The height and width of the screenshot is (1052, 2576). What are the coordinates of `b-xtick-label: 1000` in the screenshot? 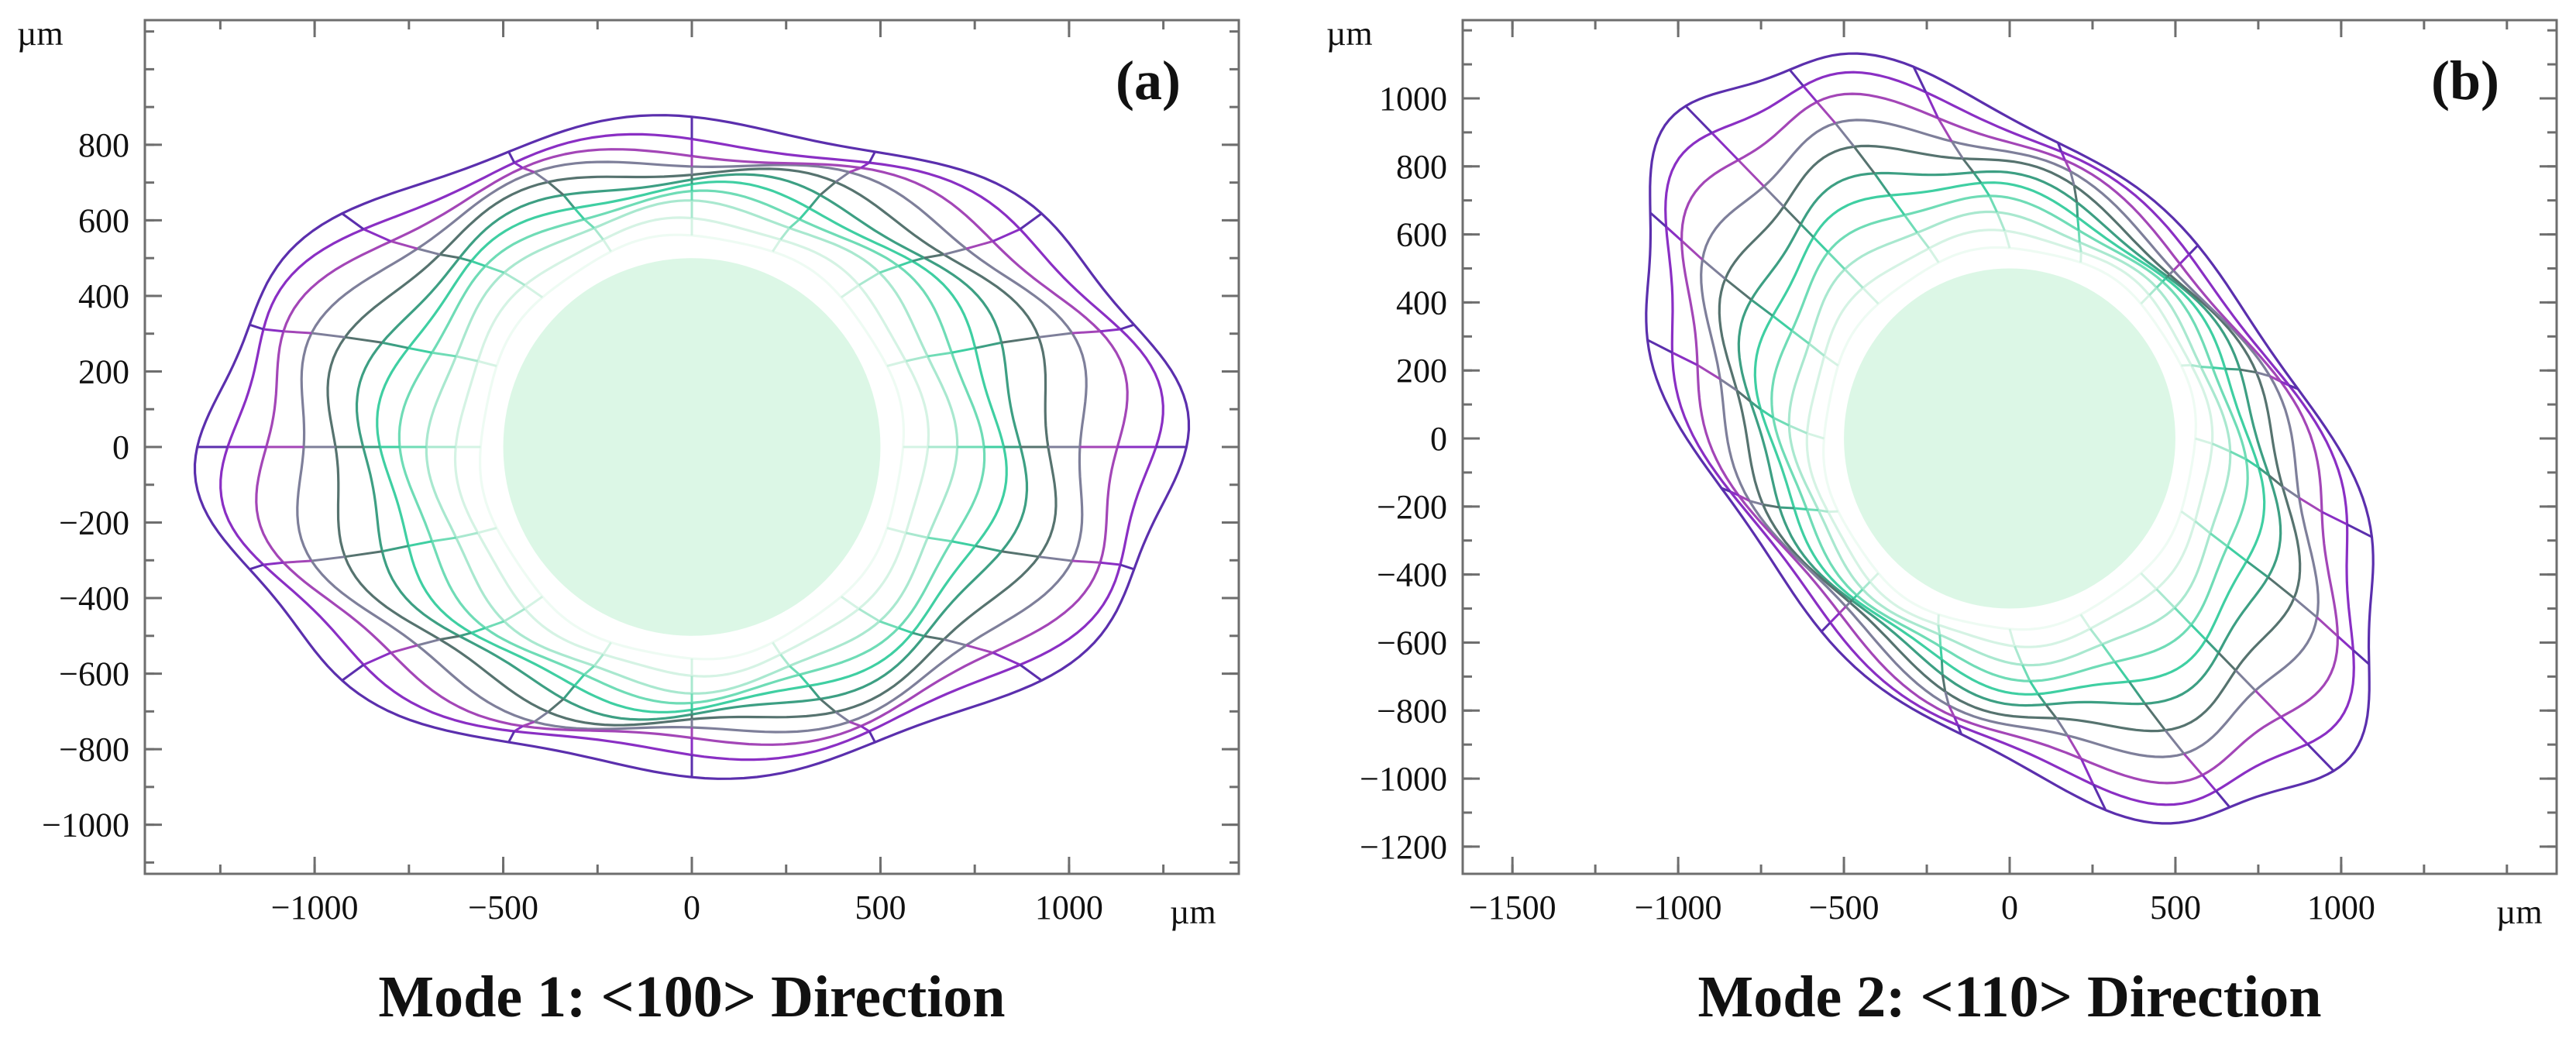 It's located at (2341, 908).